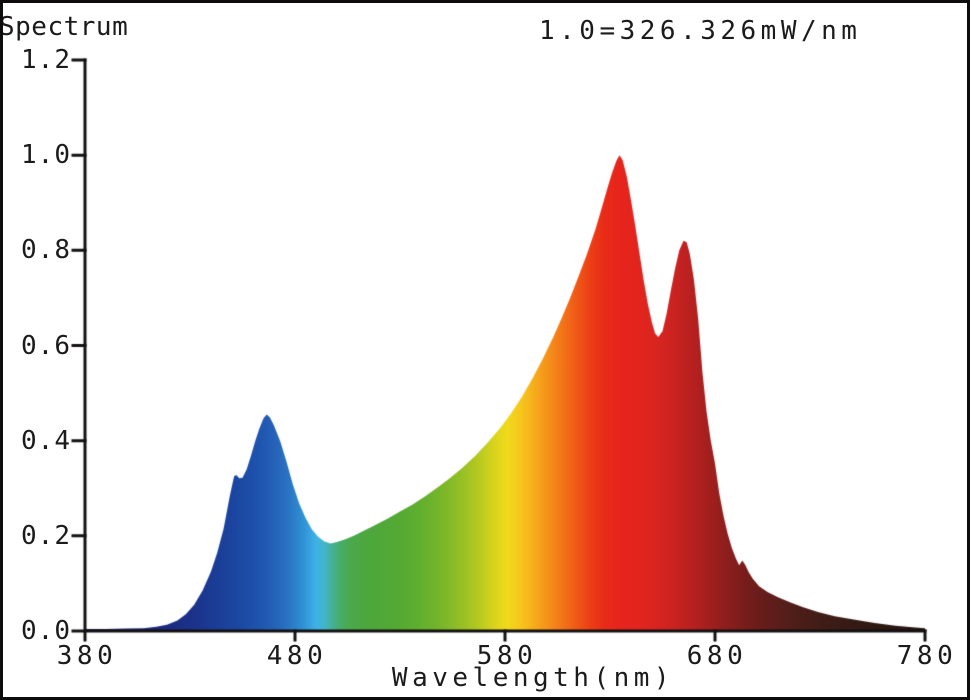 Image resolution: width=970 pixels, height=700 pixels. I want to click on y-tick-label: 1.0, so click(46, 155).